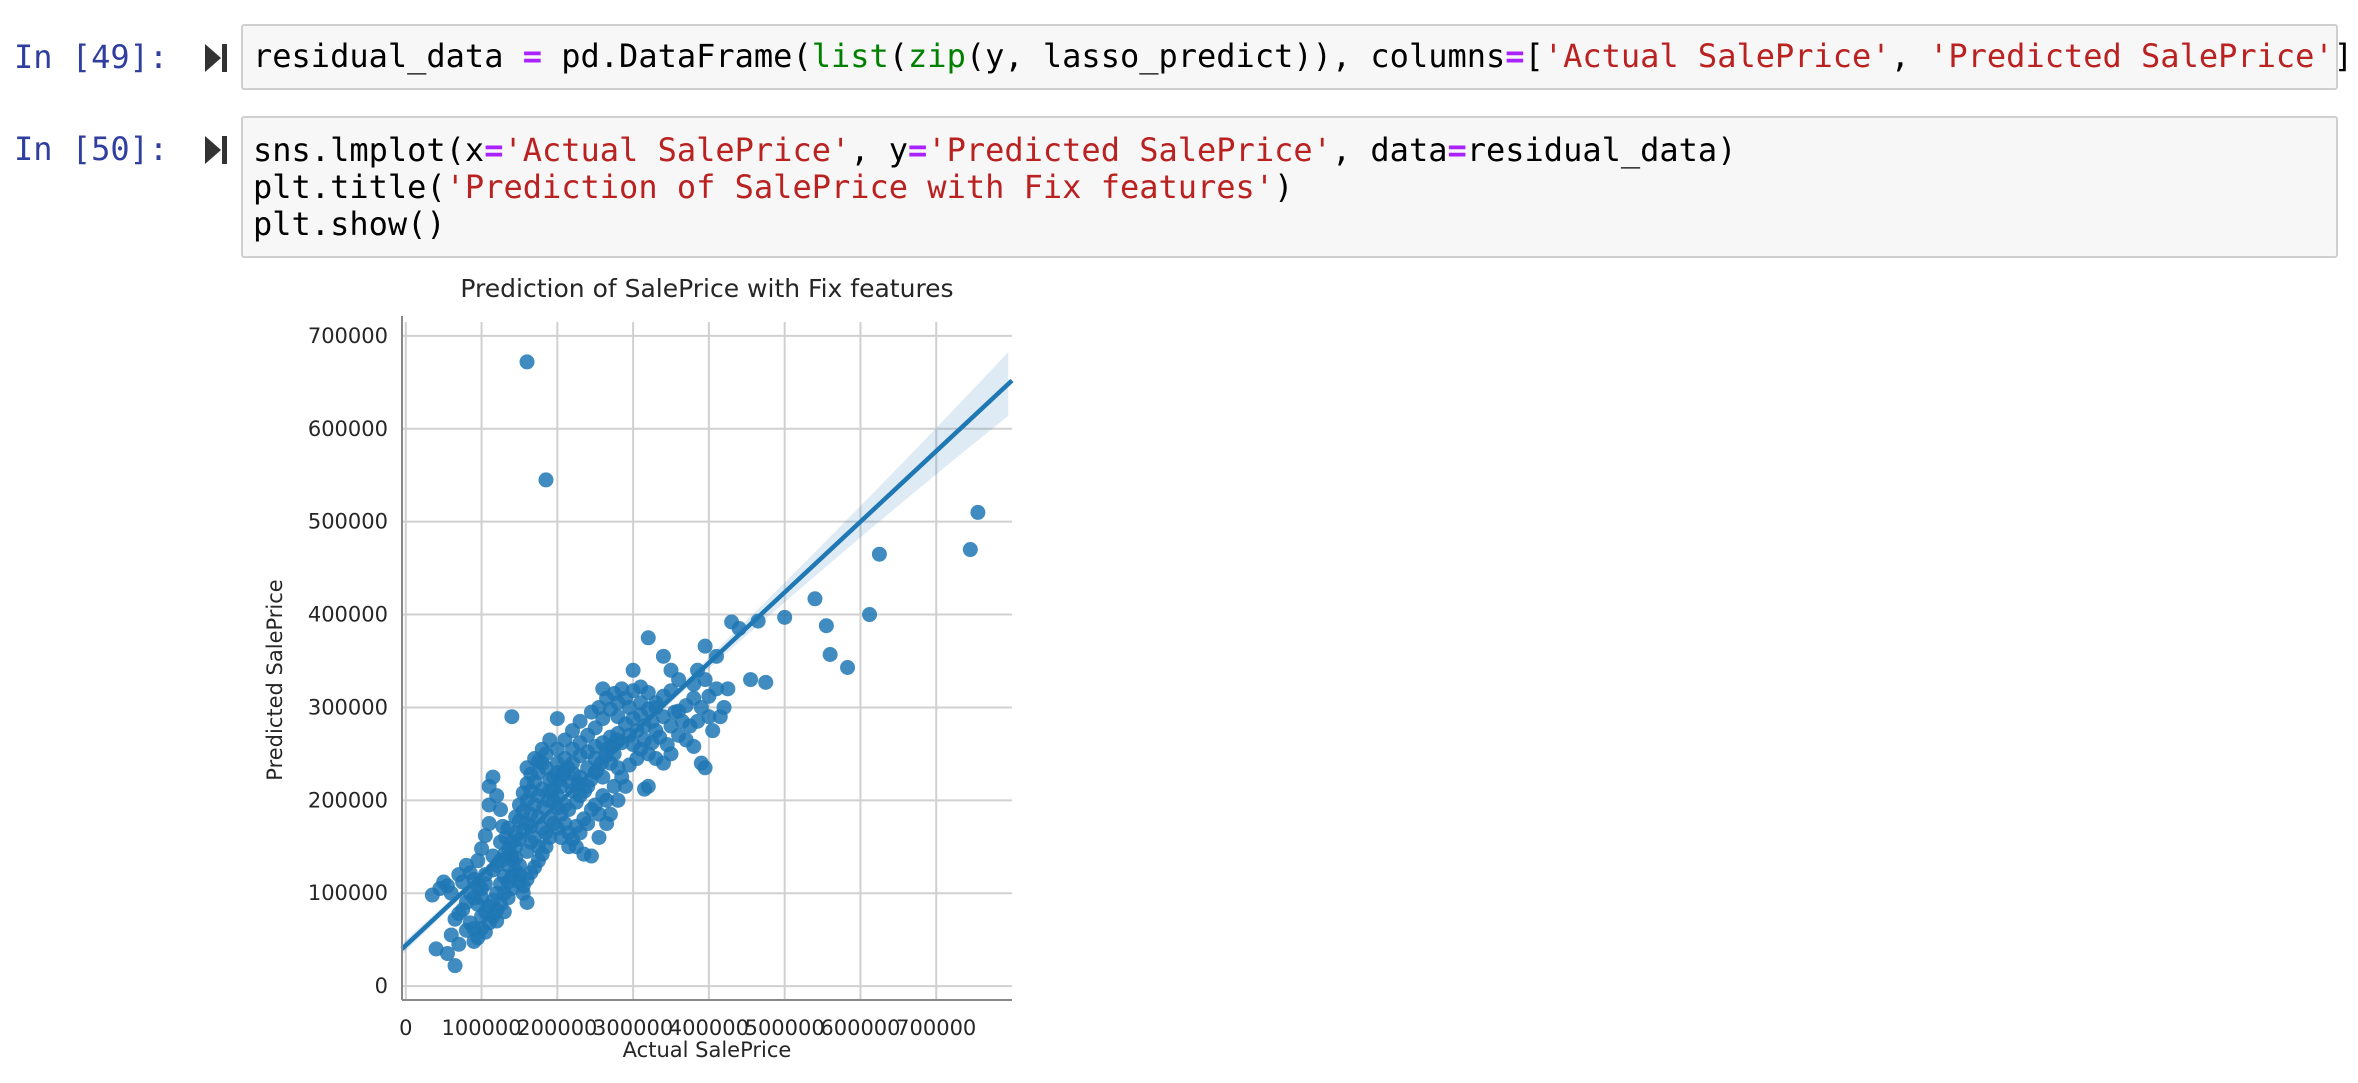 This screenshot has width=2358, height=1083. Describe the element at coordinates (481, 1028) in the screenshot. I see `x-tick-label: 100000` at that location.